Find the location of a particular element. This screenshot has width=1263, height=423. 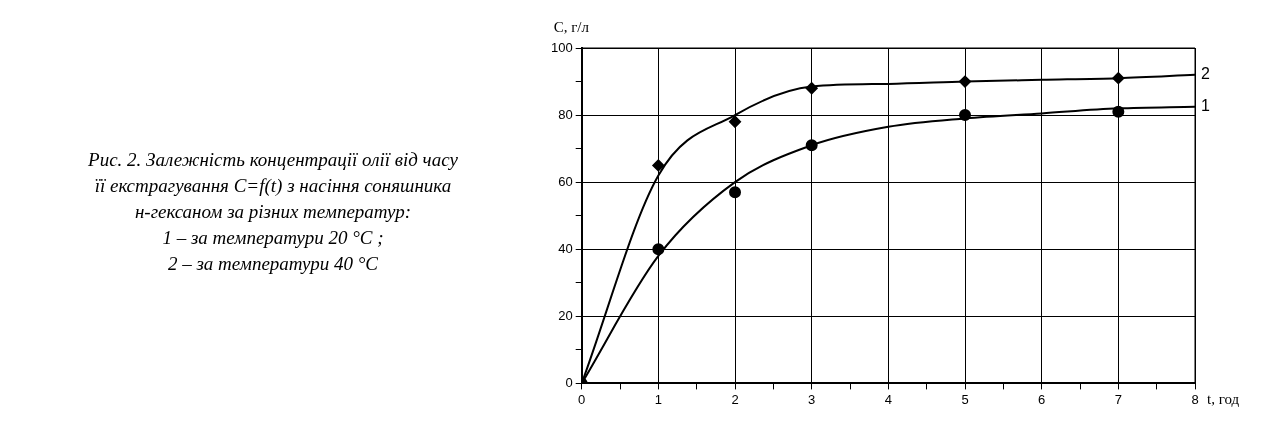

text: Рис. 2. Залежність концентрації олії від часу її екстрагування C=f(t) з насіння соняшника н-гексаном за різних температур: 1 – за температури 20 °C ; 2 – за температури 40 °C is located at coordinates (273, 211).